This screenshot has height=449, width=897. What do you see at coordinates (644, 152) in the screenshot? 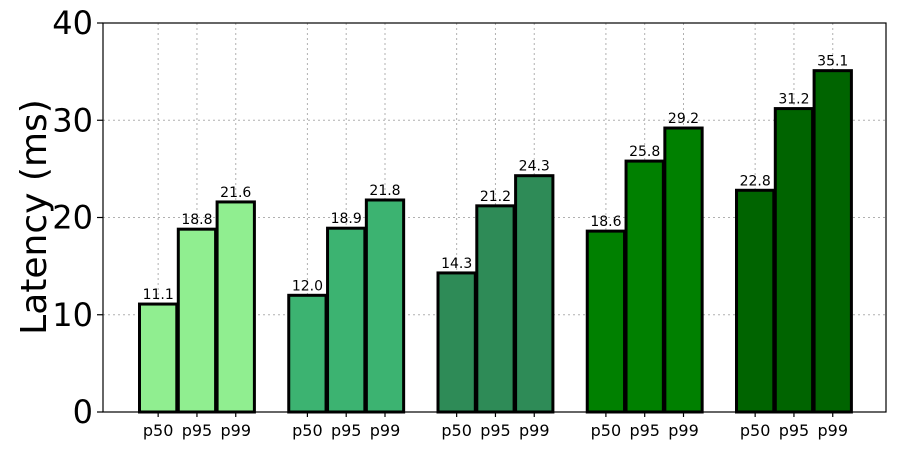
I see `data-label: 25.8` at bounding box center [644, 152].